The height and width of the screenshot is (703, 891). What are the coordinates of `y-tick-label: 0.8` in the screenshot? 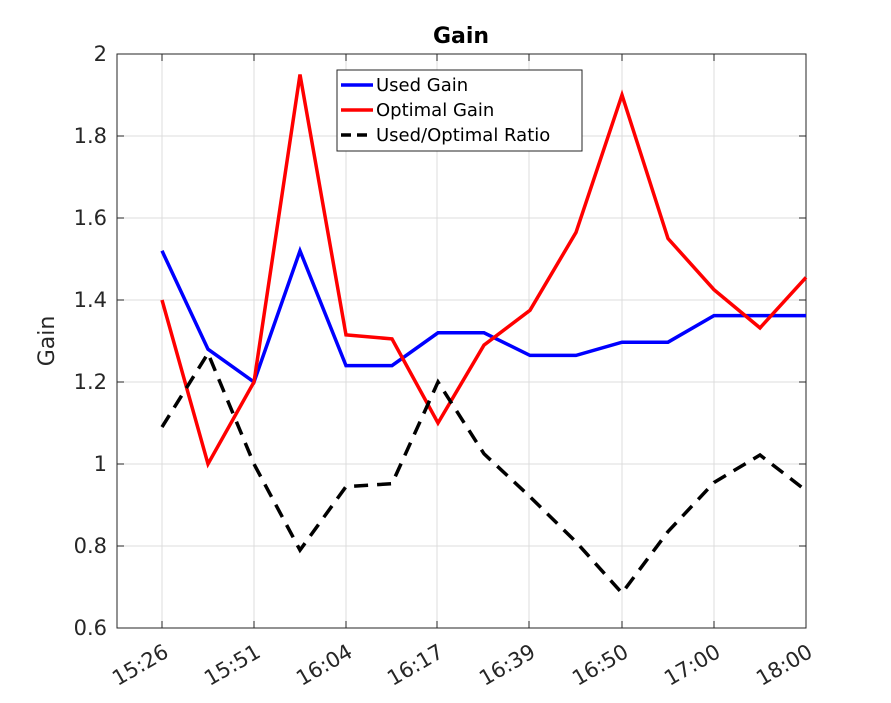 It's located at (90, 546).